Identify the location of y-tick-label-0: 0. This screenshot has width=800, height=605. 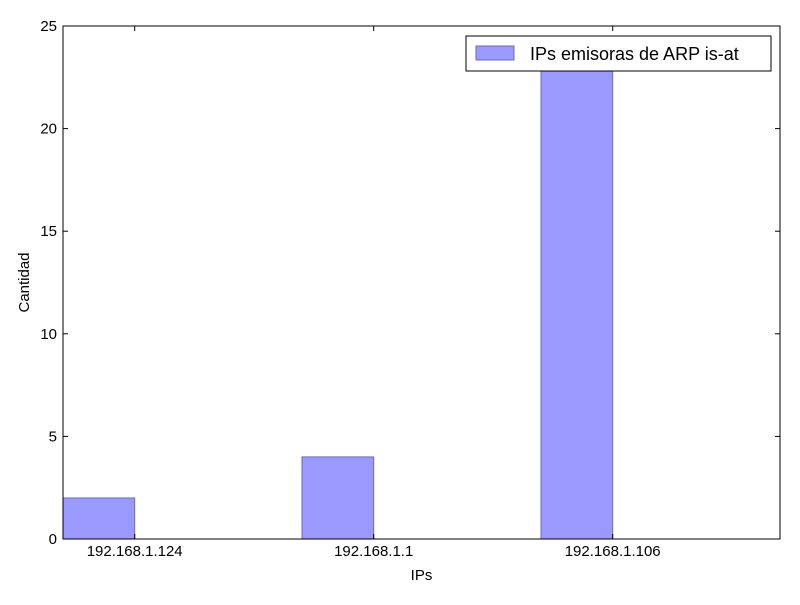
(53, 539).